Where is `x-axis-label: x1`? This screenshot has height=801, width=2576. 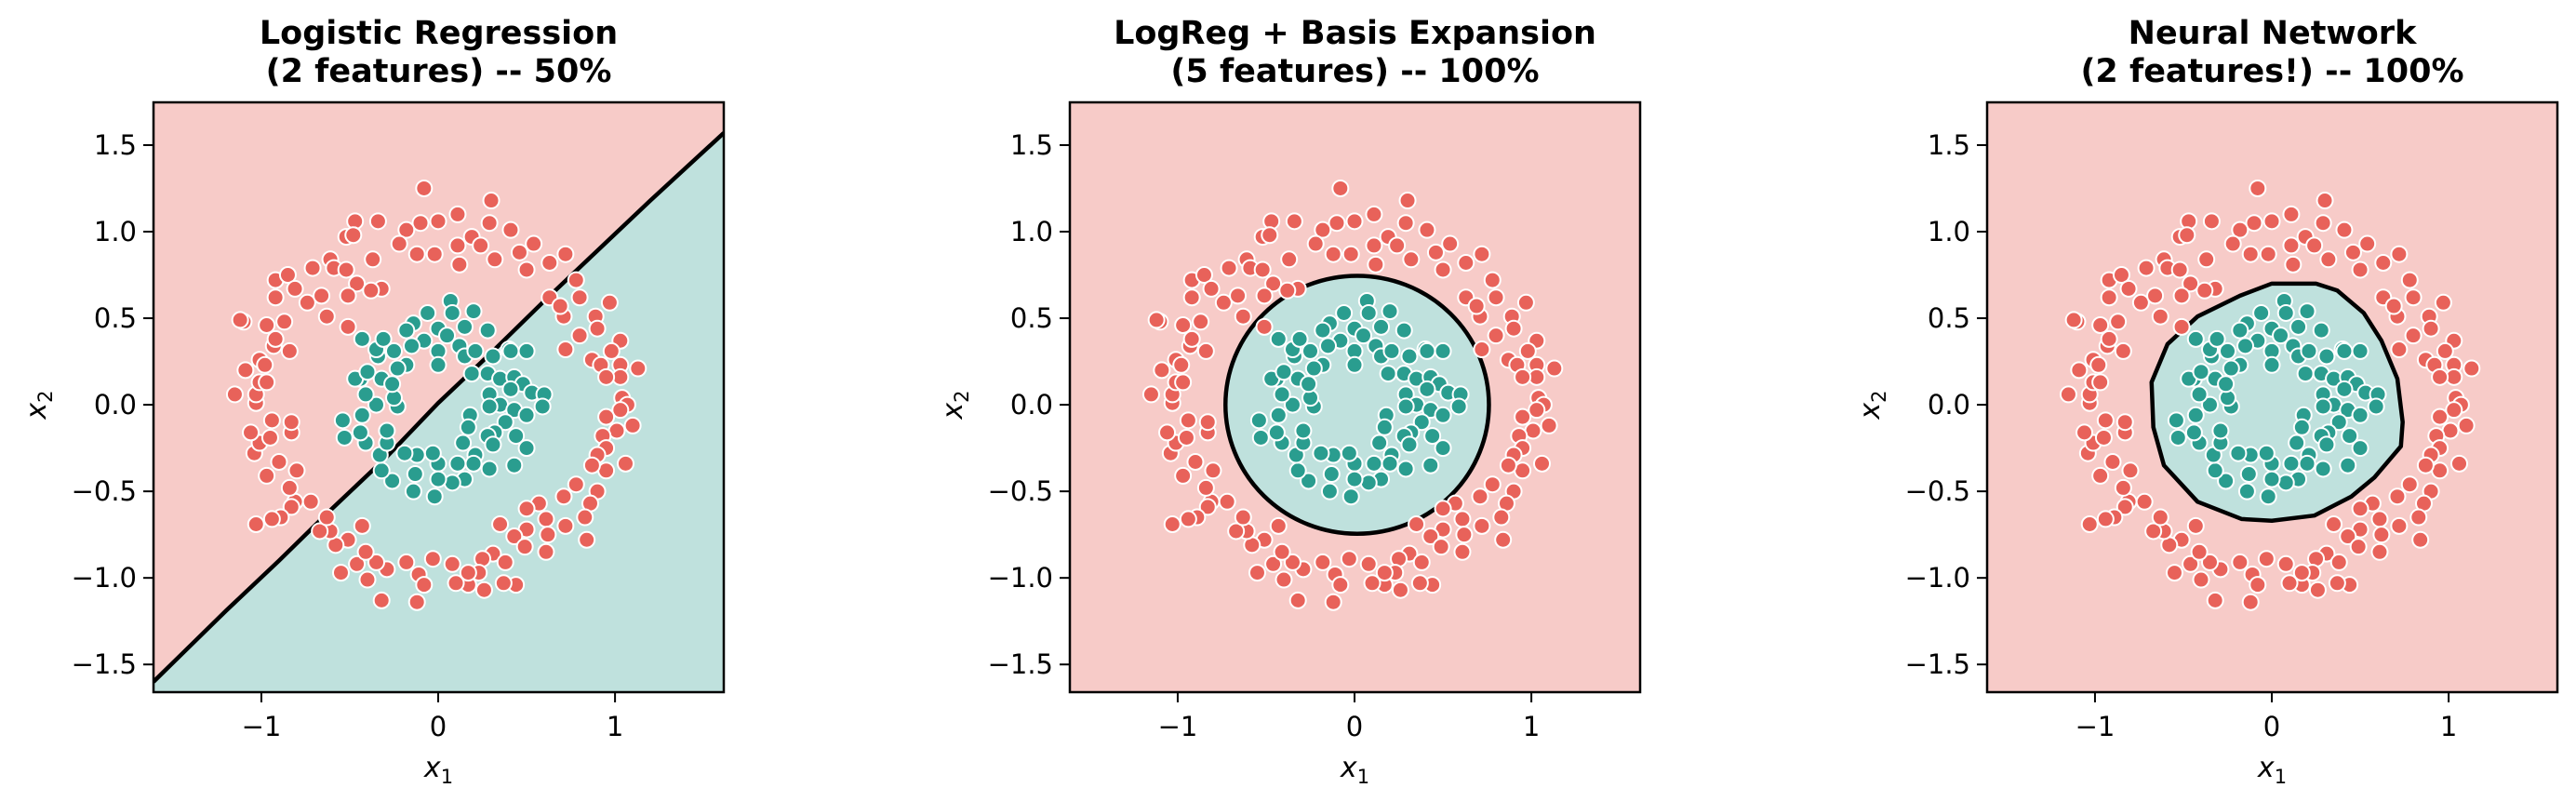 x-axis-label: x1 is located at coordinates (1354, 770).